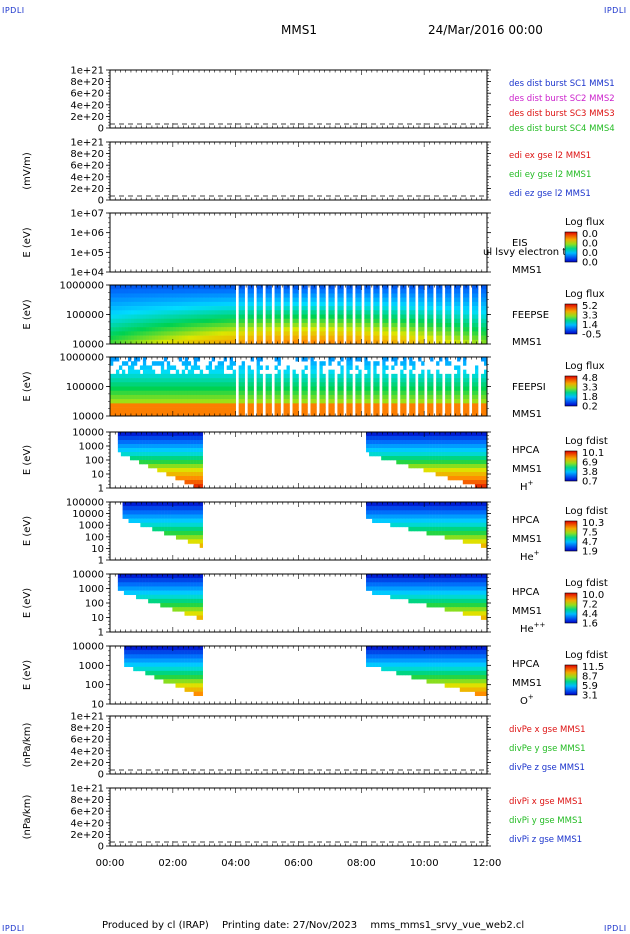 Image resolution: width=630 pixels, height=934 pixels. What do you see at coordinates (88, 433) in the screenshot?
I see `panel-hpca-h-y-tick-label: 10000` at bounding box center [88, 433].